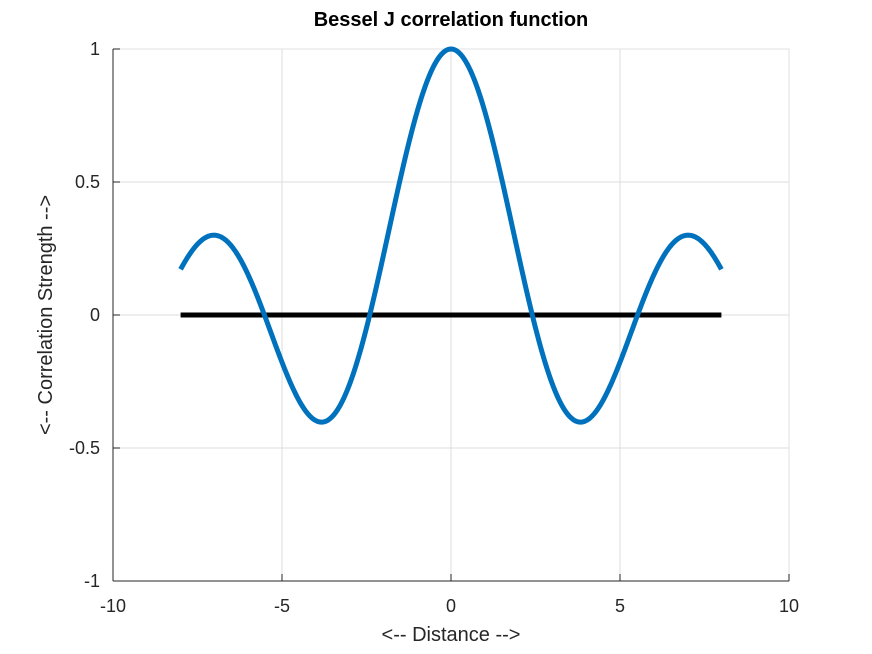  I want to click on x-tick-labels: -10 -5 0 5 10, so click(449, 606).